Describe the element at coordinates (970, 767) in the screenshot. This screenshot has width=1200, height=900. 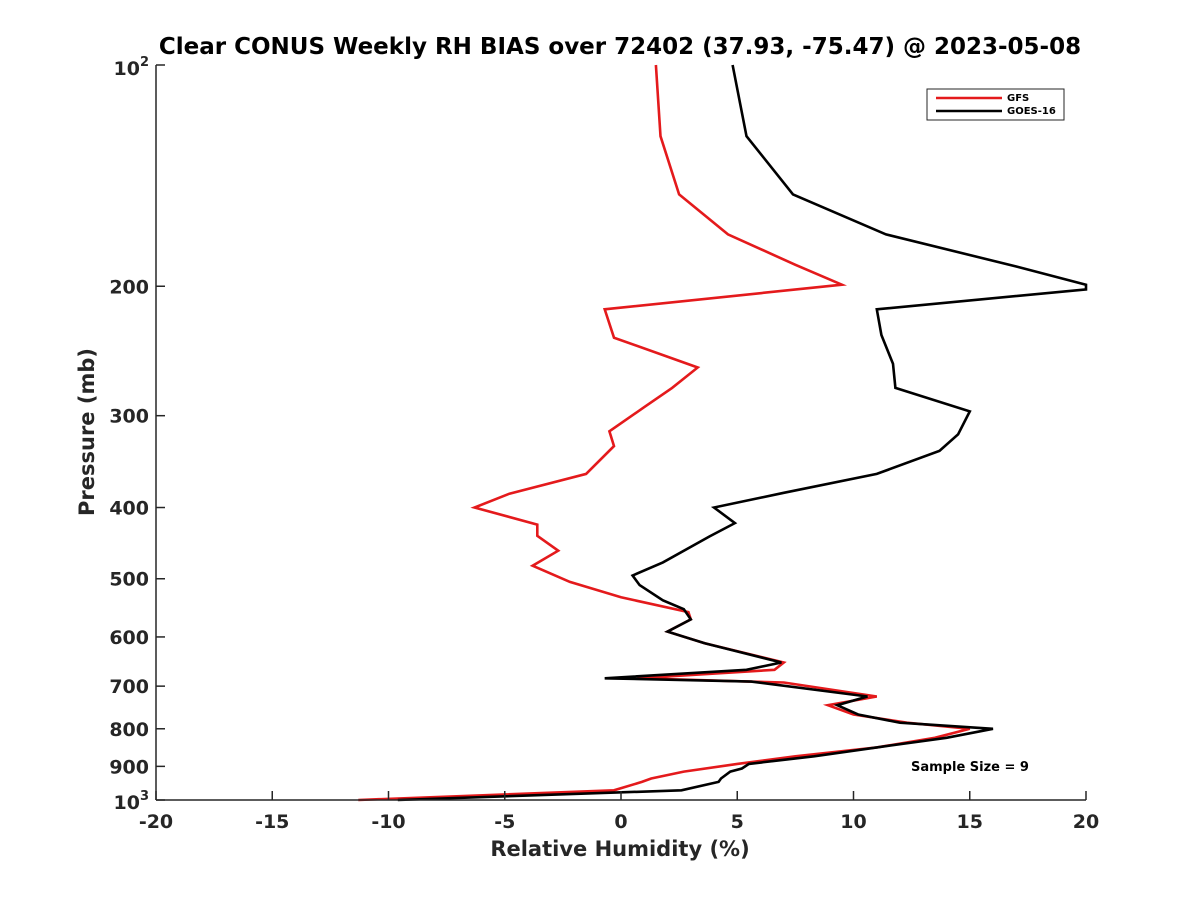
I see `sample-size-note: Sample Size = 9` at that location.